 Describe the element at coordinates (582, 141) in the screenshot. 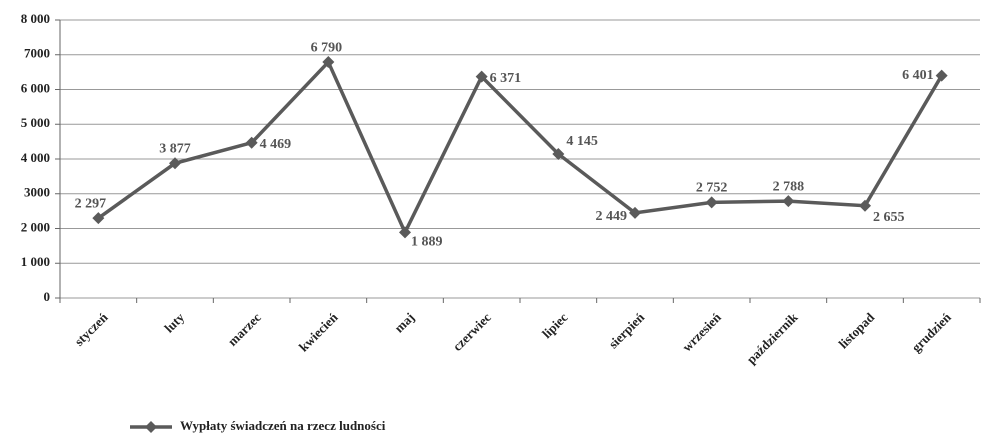

I see `data-label: 4 145` at that location.